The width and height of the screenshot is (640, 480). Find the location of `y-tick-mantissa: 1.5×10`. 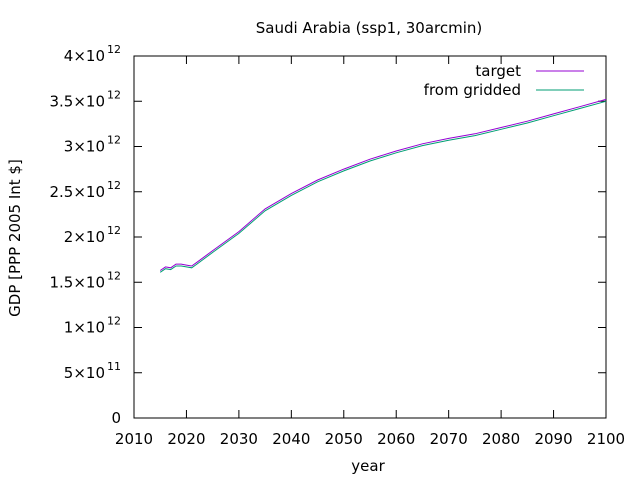

y-tick-mantissa: 1.5×10 is located at coordinates (77, 282).